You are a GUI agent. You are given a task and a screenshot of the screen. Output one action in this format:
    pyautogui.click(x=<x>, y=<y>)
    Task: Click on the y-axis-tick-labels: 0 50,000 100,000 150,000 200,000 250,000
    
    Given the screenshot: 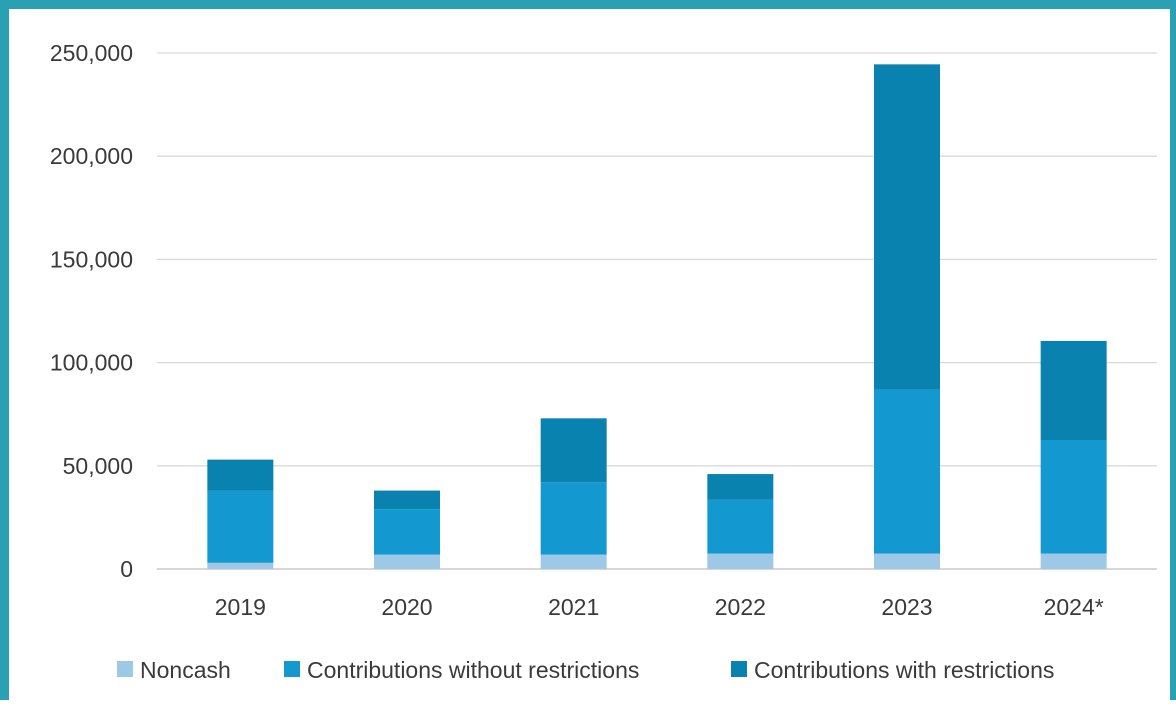 What is the action you would take?
    pyautogui.click(x=91, y=311)
    